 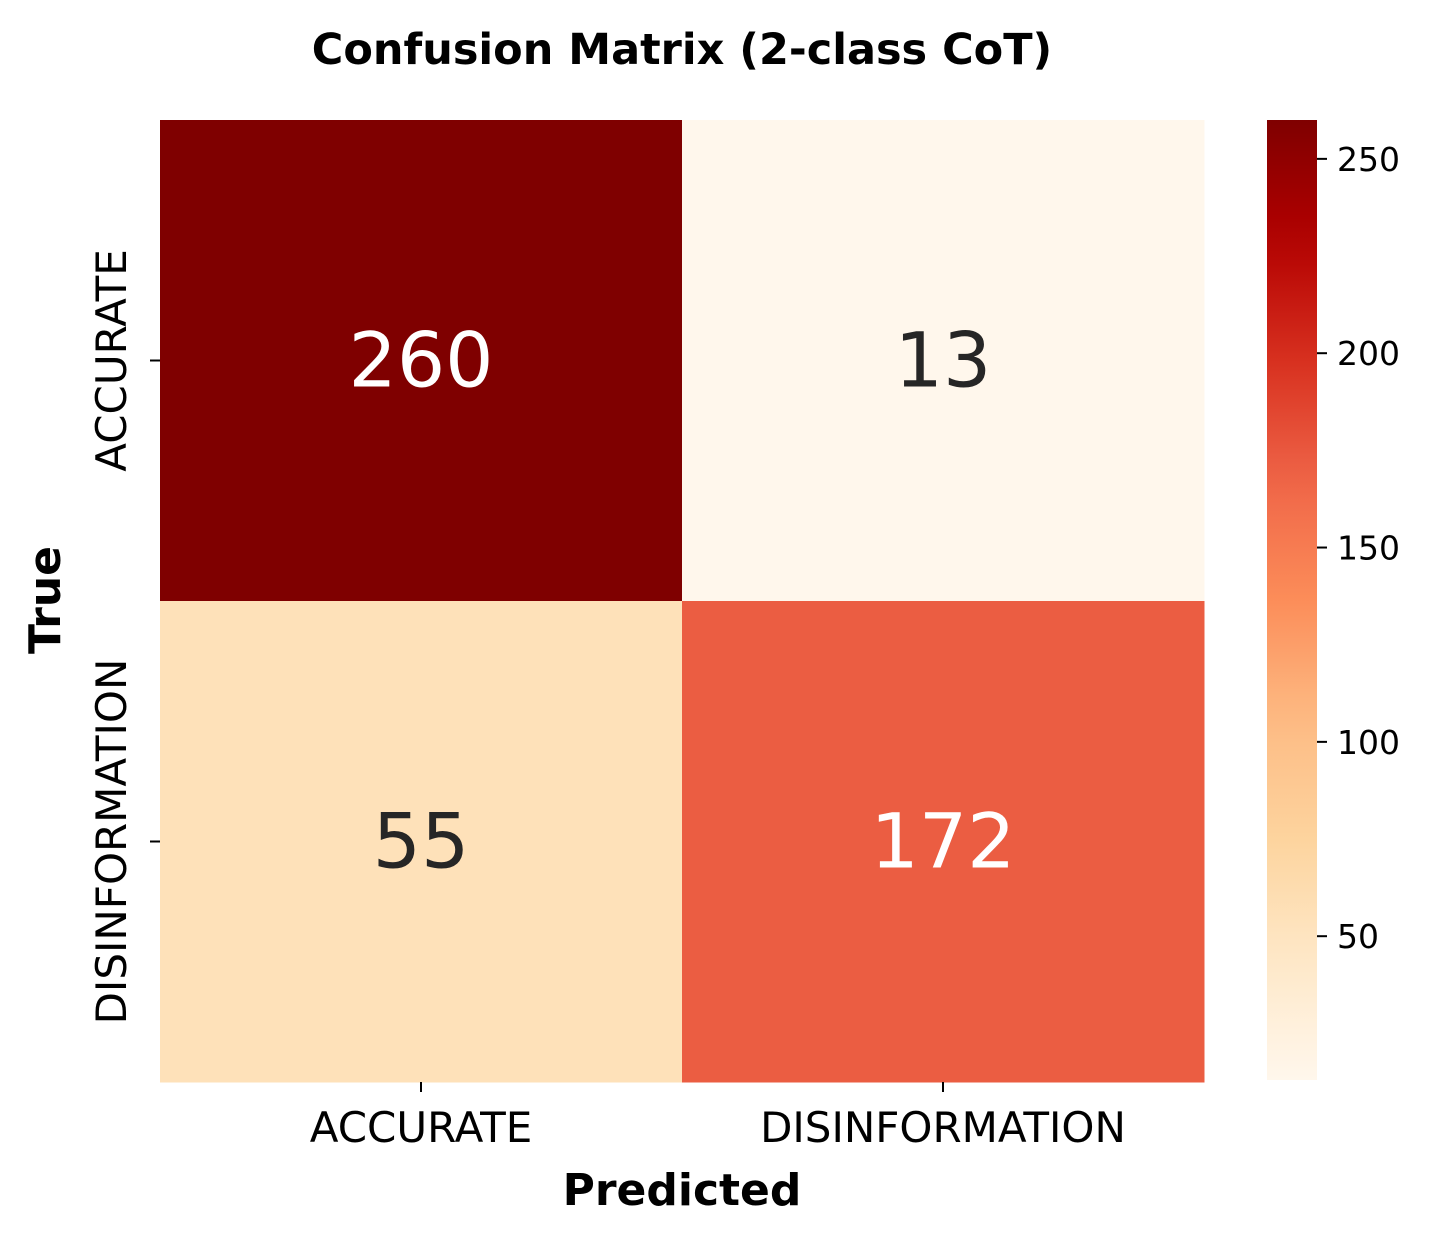 What do you see at coordinates (1368, 353) in the screenshot?
I see `colorbar-tick-label: 200` at bounding box center [1368, 353].